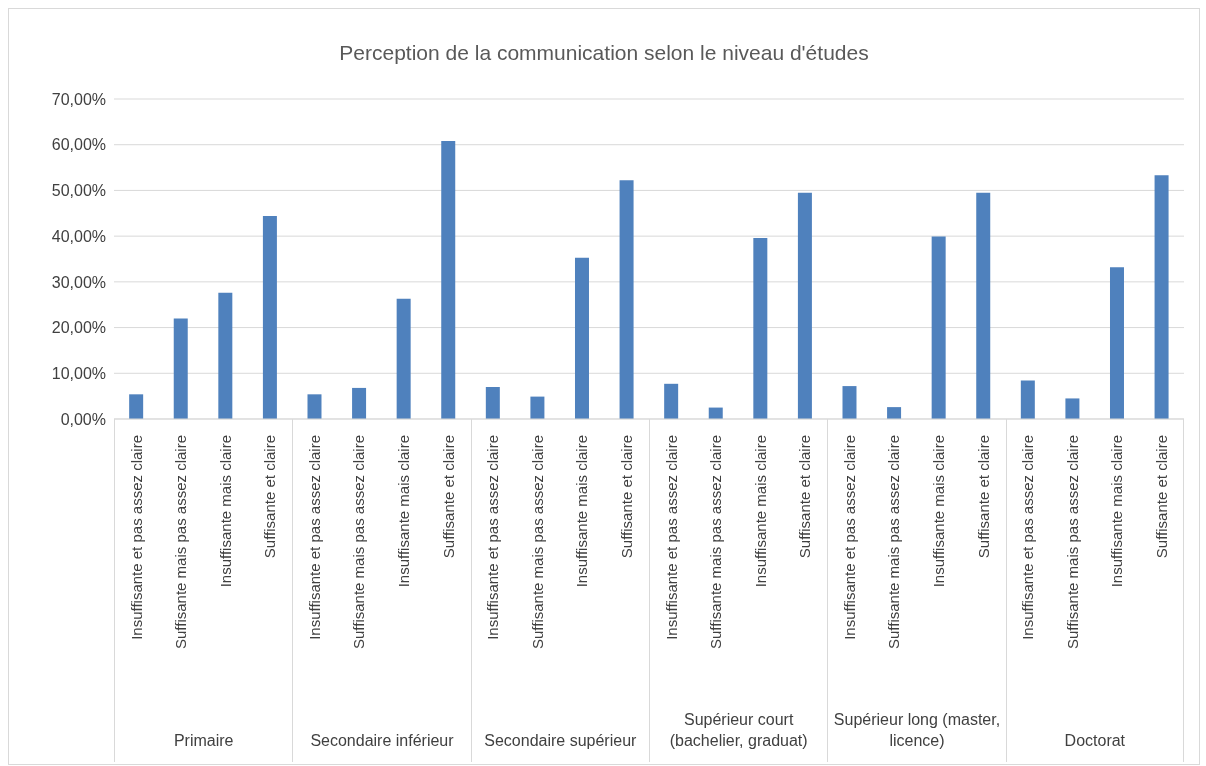  What do you see at coordinates (78, 282) in the screenshot?
I see `y-tick-label: 30,00%` at bounding box center [78, 282].